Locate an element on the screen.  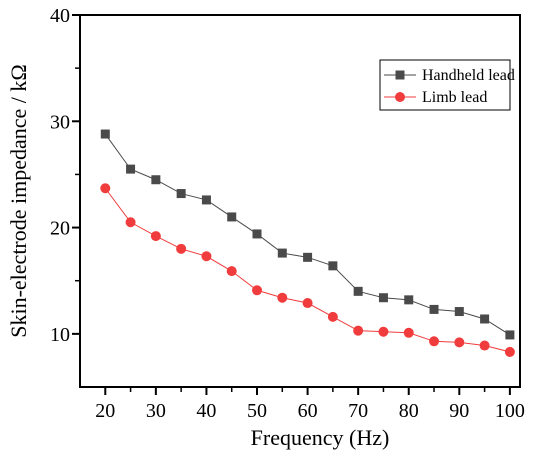
x-axis-label: Frequency (Hz) is located at coordinates (320, 437).